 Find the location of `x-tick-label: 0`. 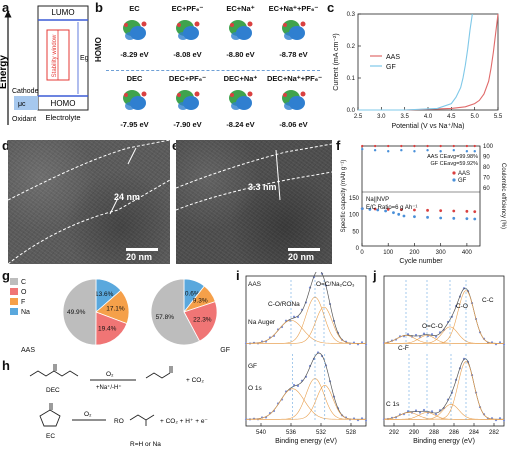

x-tick-label: 0 is located at coordinates (362, 253).